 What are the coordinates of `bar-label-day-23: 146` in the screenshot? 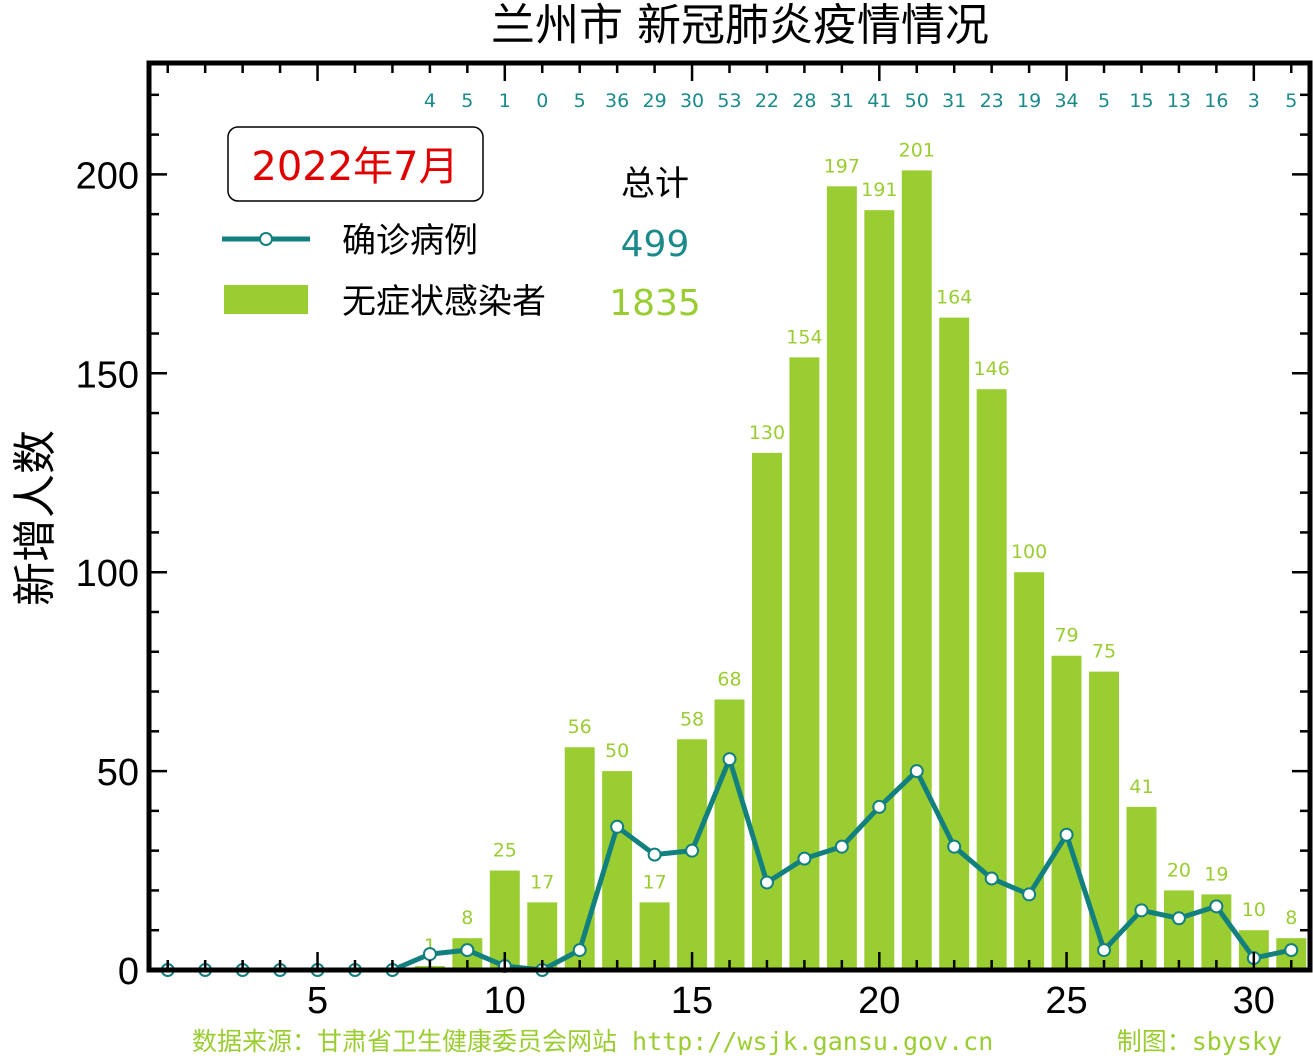 It's located at (992, 369).